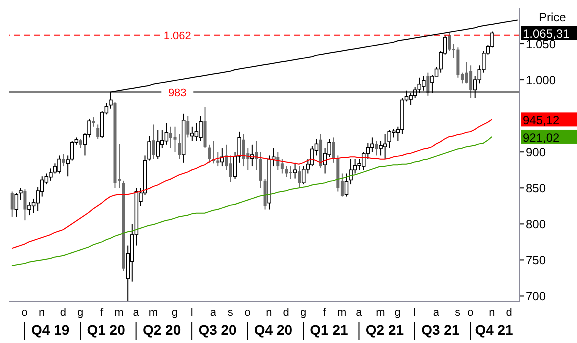 This screenshot has width=577, height=343. What do you see at coordinates (441, 330) in the screenshot?
I see `text: Q3 21` at bounding box center [441, 330].